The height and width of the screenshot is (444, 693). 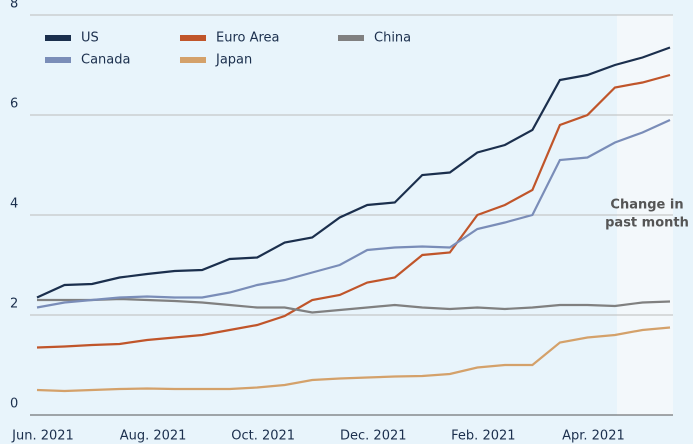 I want to click on legend-label: Euro Area, so click(x=248, y=38).